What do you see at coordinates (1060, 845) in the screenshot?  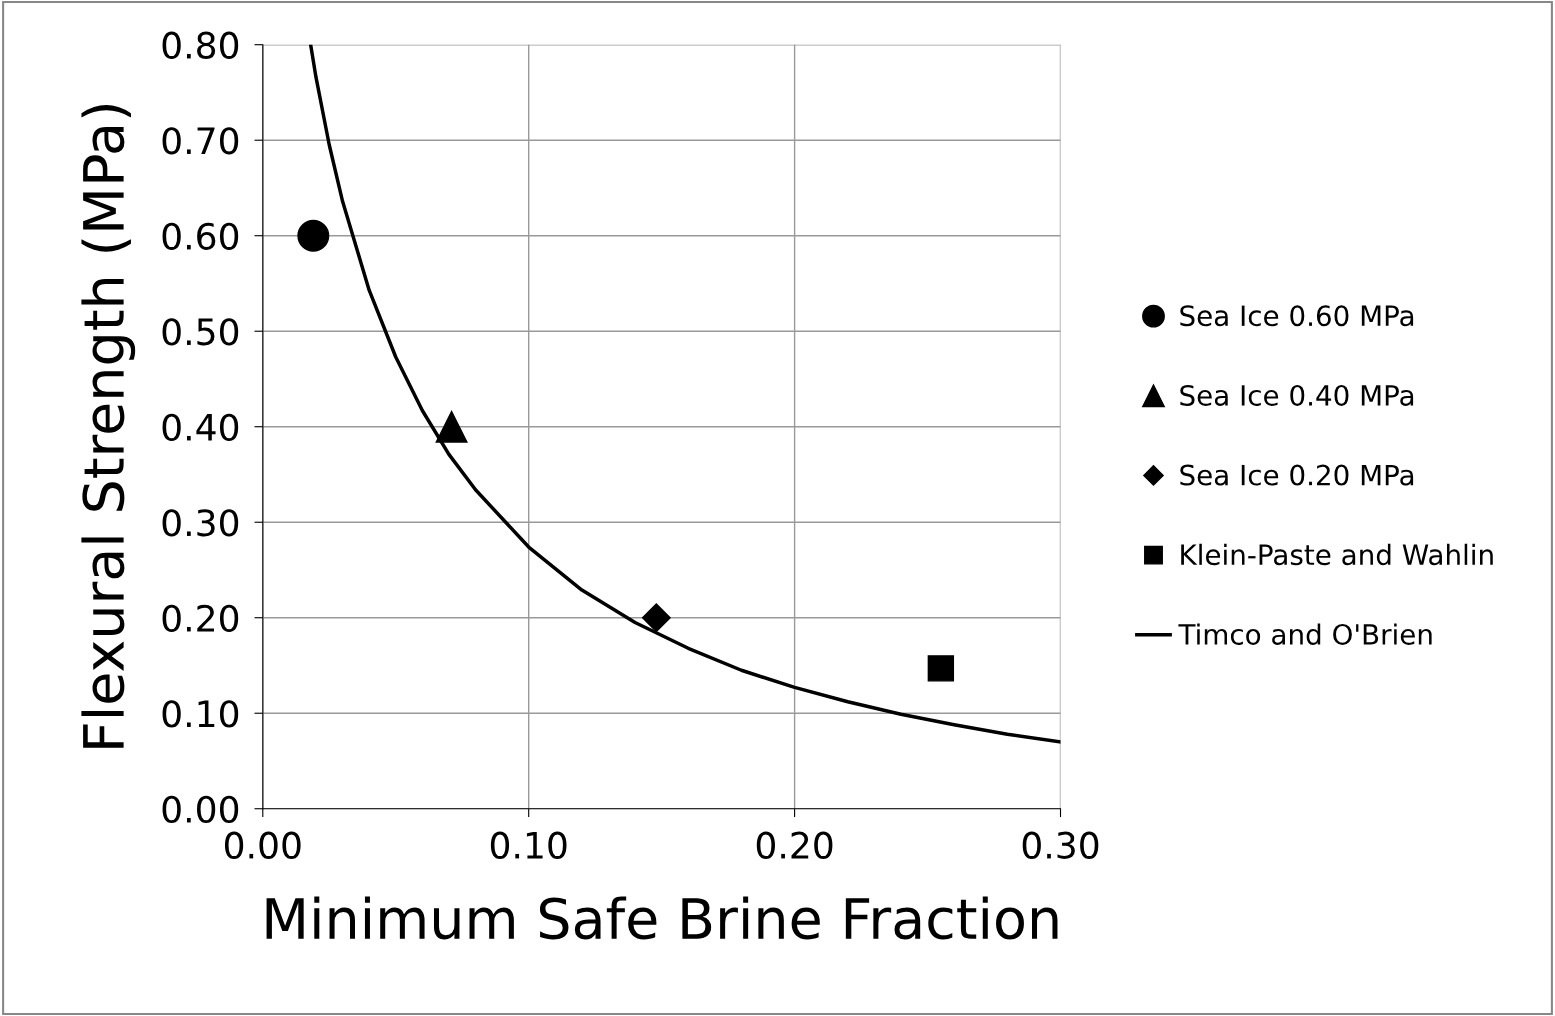 I see `x-tick-label: 0.30` at bounding box center [1060, 845].